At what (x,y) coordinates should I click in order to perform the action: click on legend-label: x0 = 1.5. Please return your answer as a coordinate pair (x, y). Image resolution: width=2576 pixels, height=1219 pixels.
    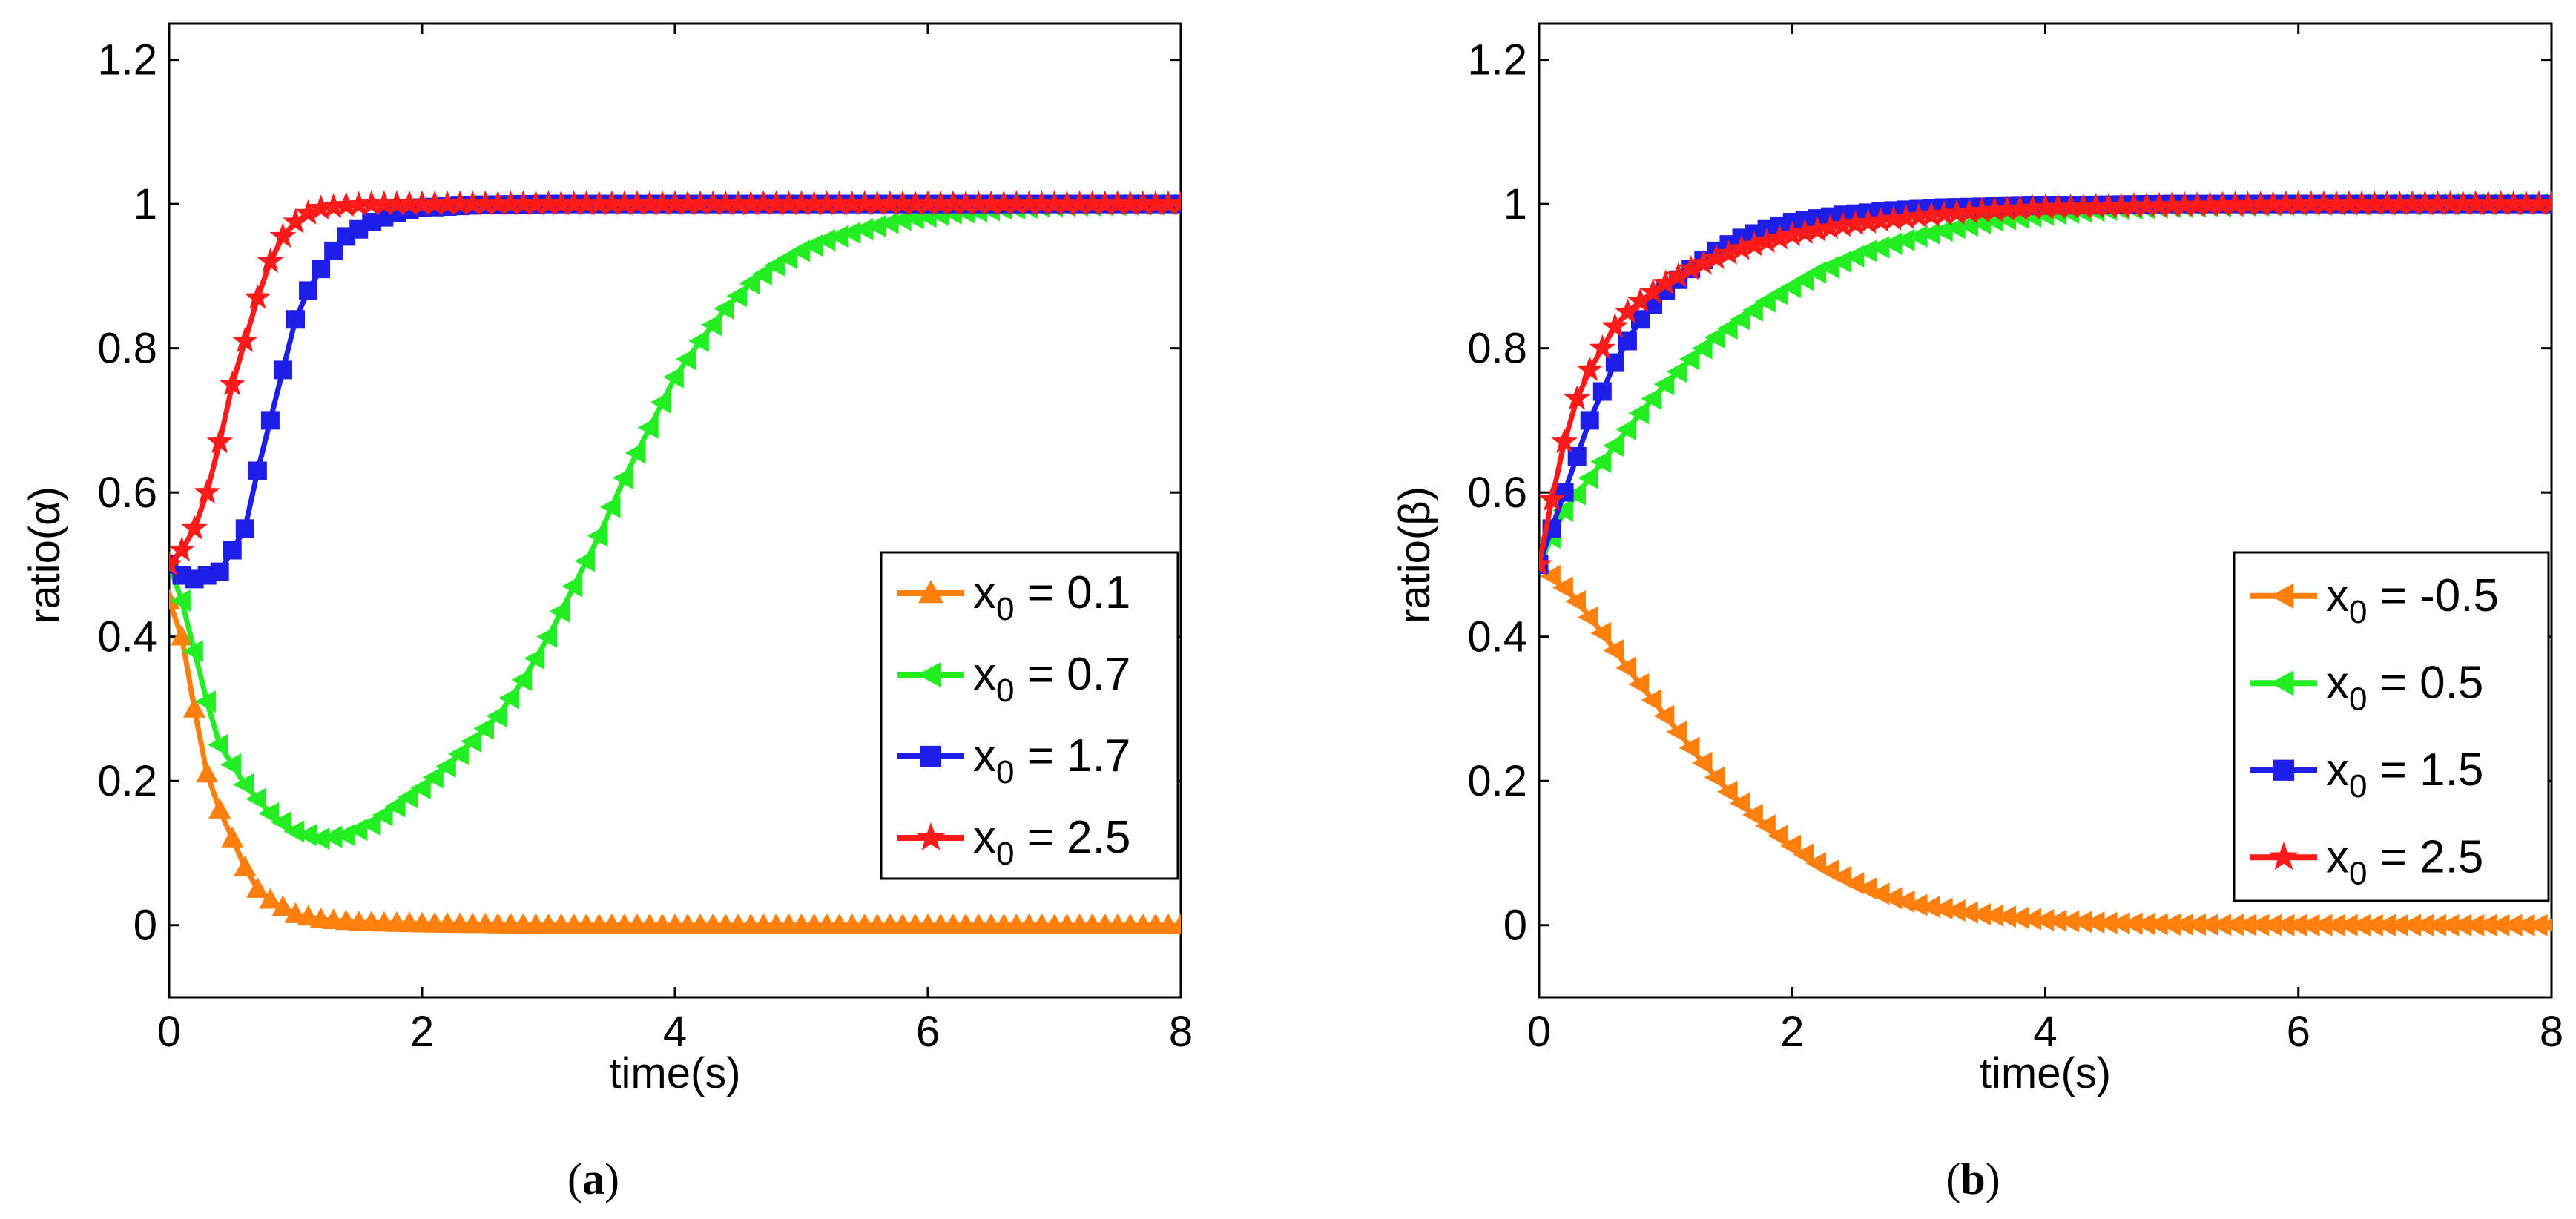
    Looking at the image, I should click on (2405, 774).